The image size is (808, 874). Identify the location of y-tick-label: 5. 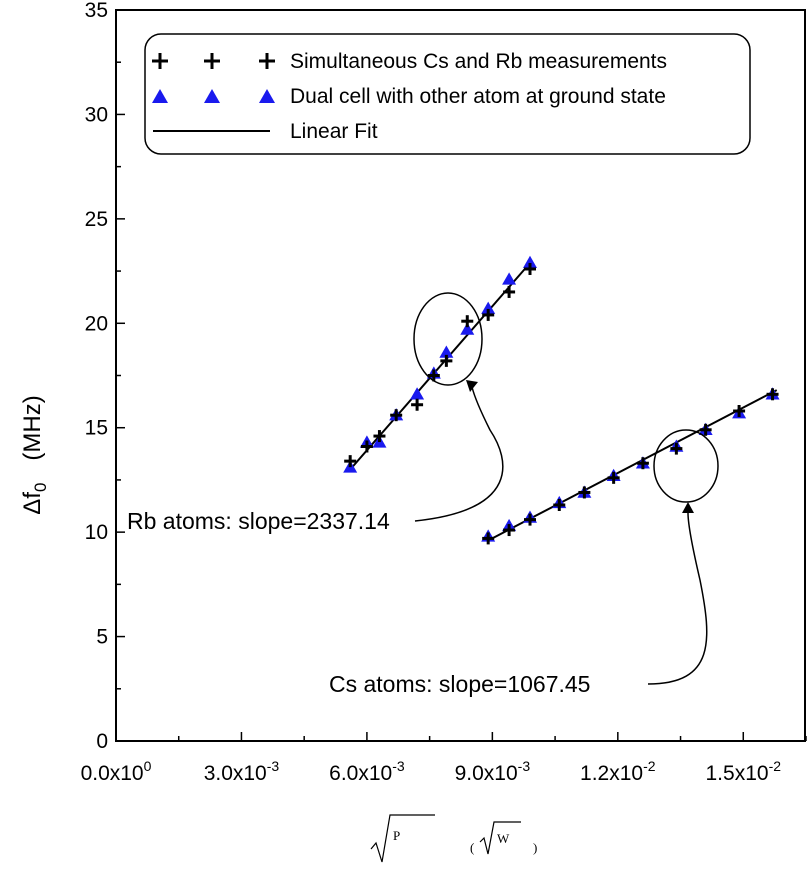
(102, 637).